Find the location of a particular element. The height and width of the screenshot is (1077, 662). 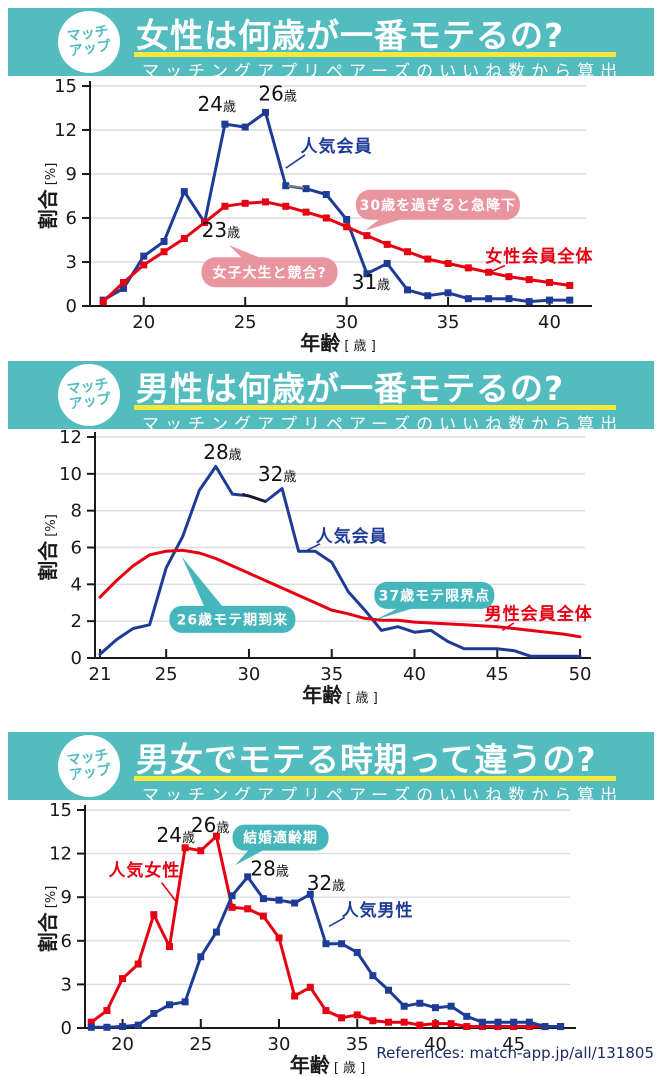

x-tick-label: 50 is located at coordinates (580, 674).